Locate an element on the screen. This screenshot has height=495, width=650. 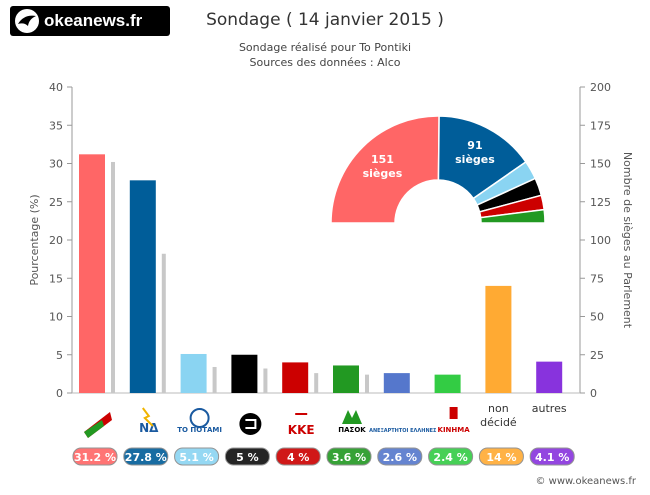
left-tick-label: 0 is located at coordinates (59, 393).